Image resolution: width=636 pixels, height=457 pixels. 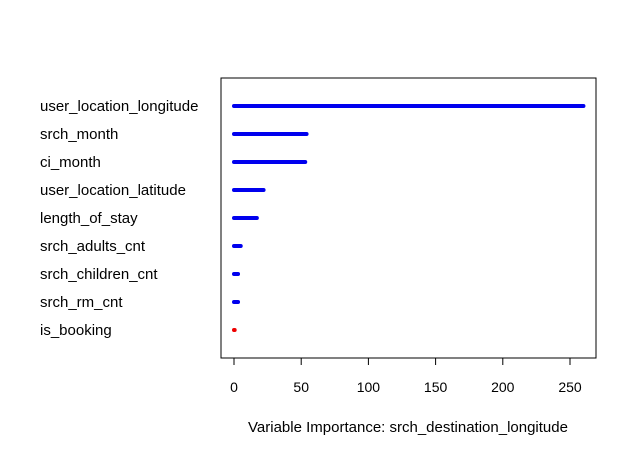 I want to click on category-label-is-booking: is_booking, so click(x=76, y=330).